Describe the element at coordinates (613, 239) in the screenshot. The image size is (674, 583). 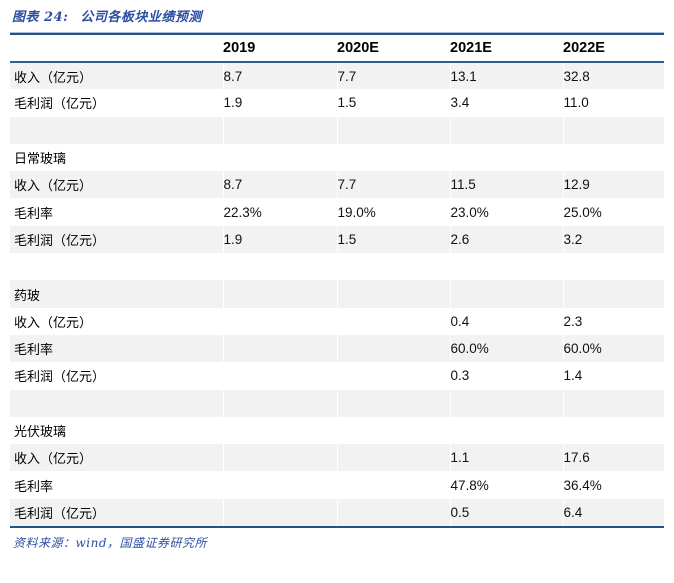
I see `cell-value: 3.2` at that location.